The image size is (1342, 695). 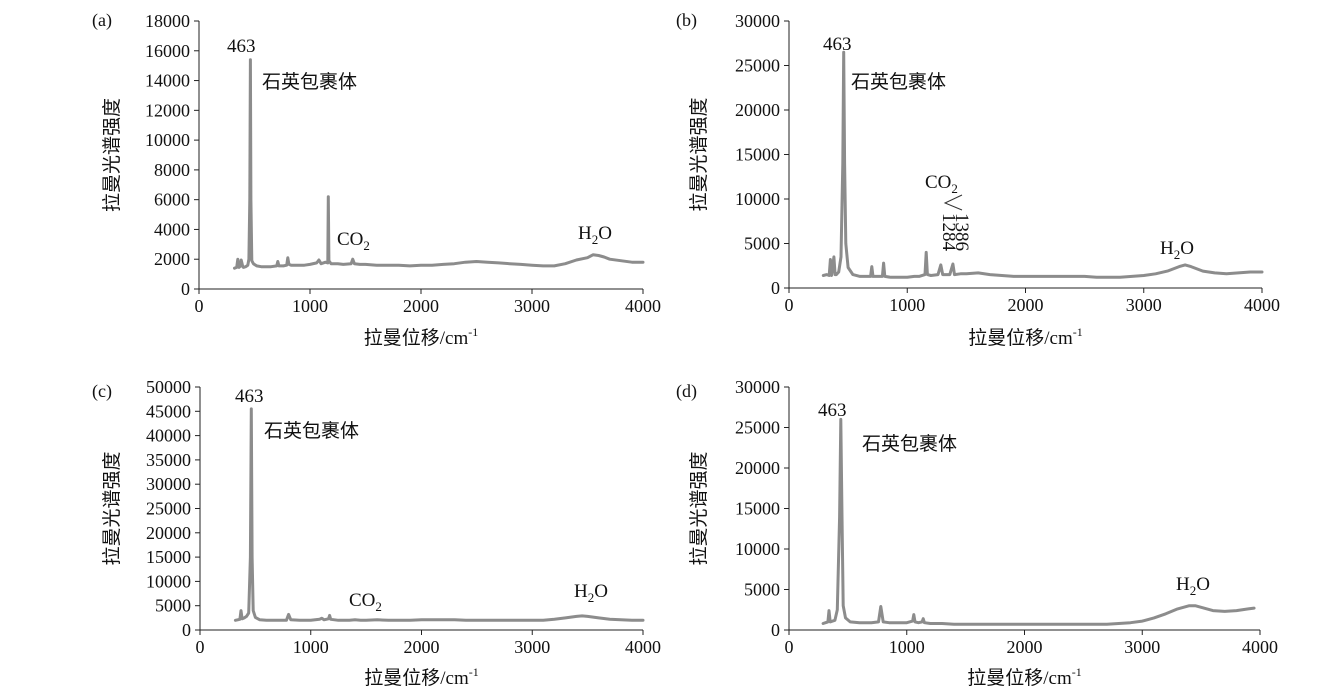 What do you see at coordinates (172, 259) in the screenshot?
I see `y-tick-label: 2000` at bounding box center [172, 259].